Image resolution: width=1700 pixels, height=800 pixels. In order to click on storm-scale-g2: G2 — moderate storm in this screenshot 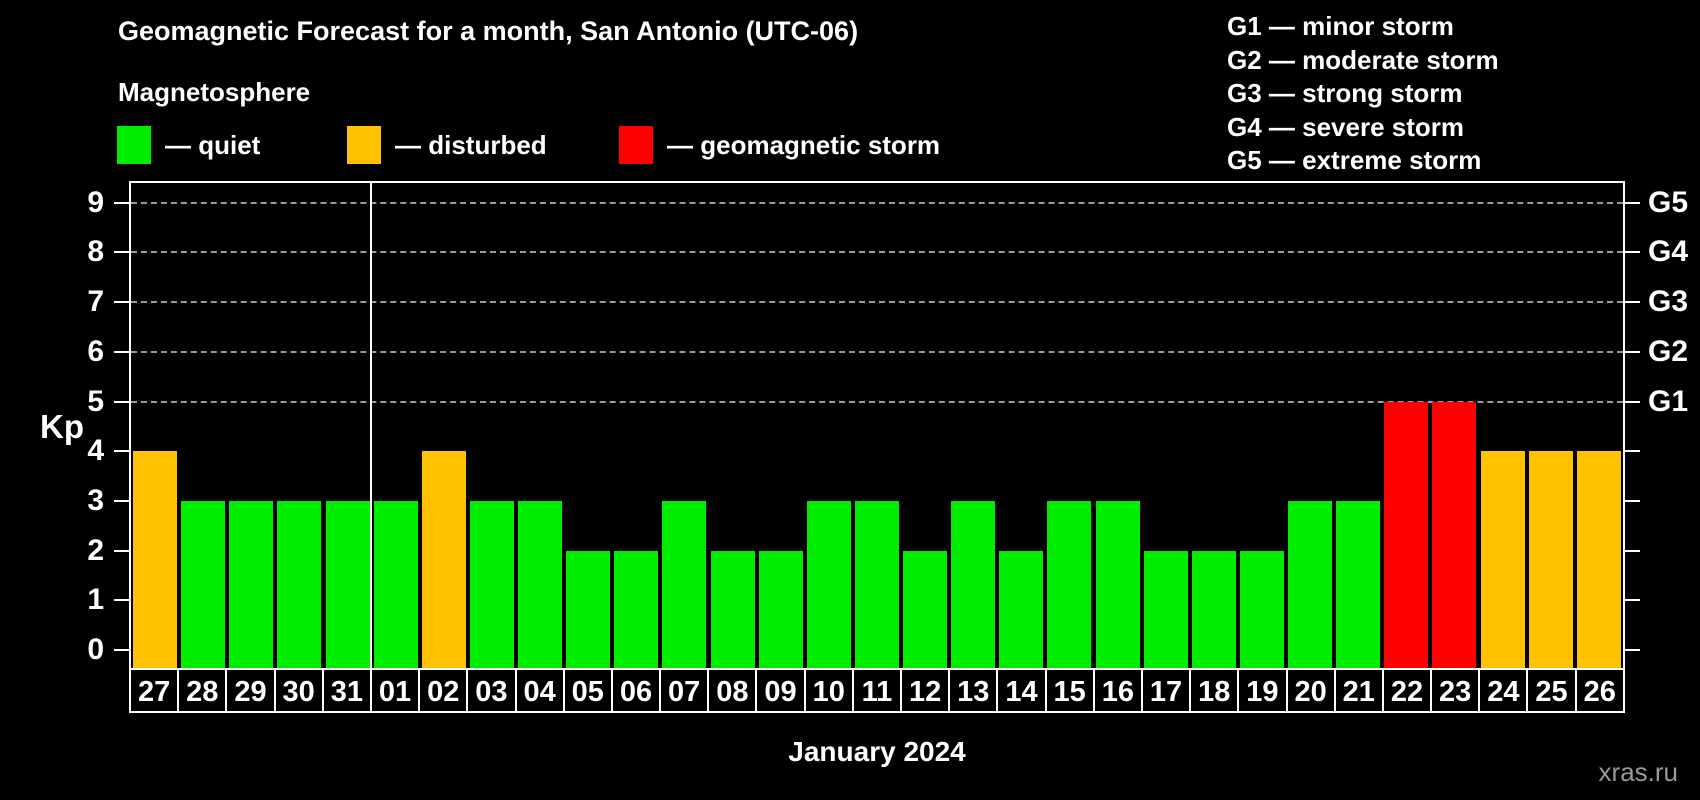, I will do `click(1363, 59)`.